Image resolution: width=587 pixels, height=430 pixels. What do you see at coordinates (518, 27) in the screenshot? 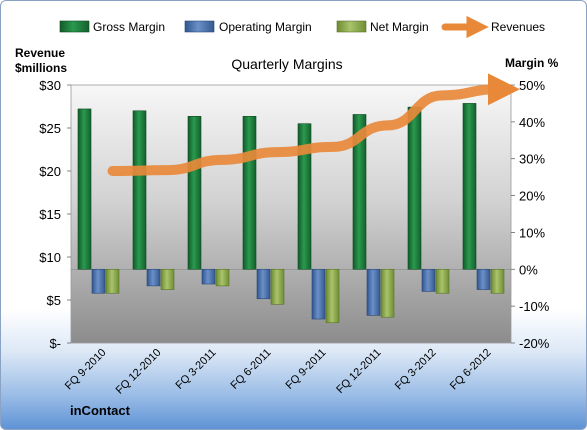
I see `legend-label-revenues: Revenues` at bounding box center [518, 27].